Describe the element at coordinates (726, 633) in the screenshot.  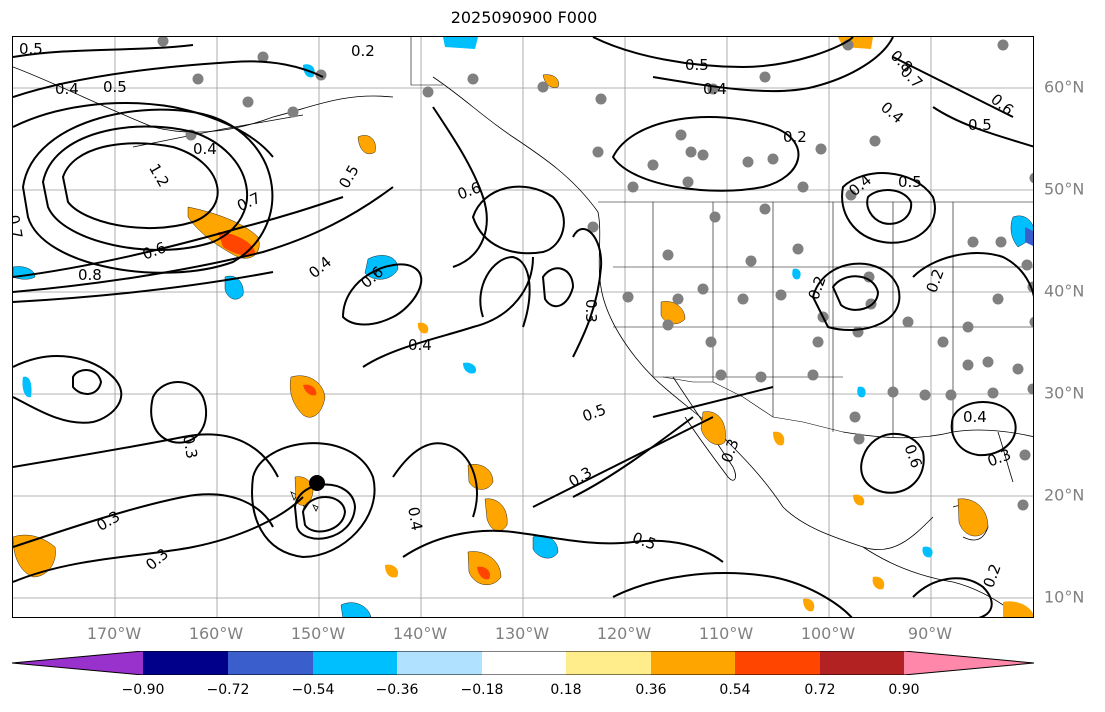
I see `longitude-label: 110°W` at that location.